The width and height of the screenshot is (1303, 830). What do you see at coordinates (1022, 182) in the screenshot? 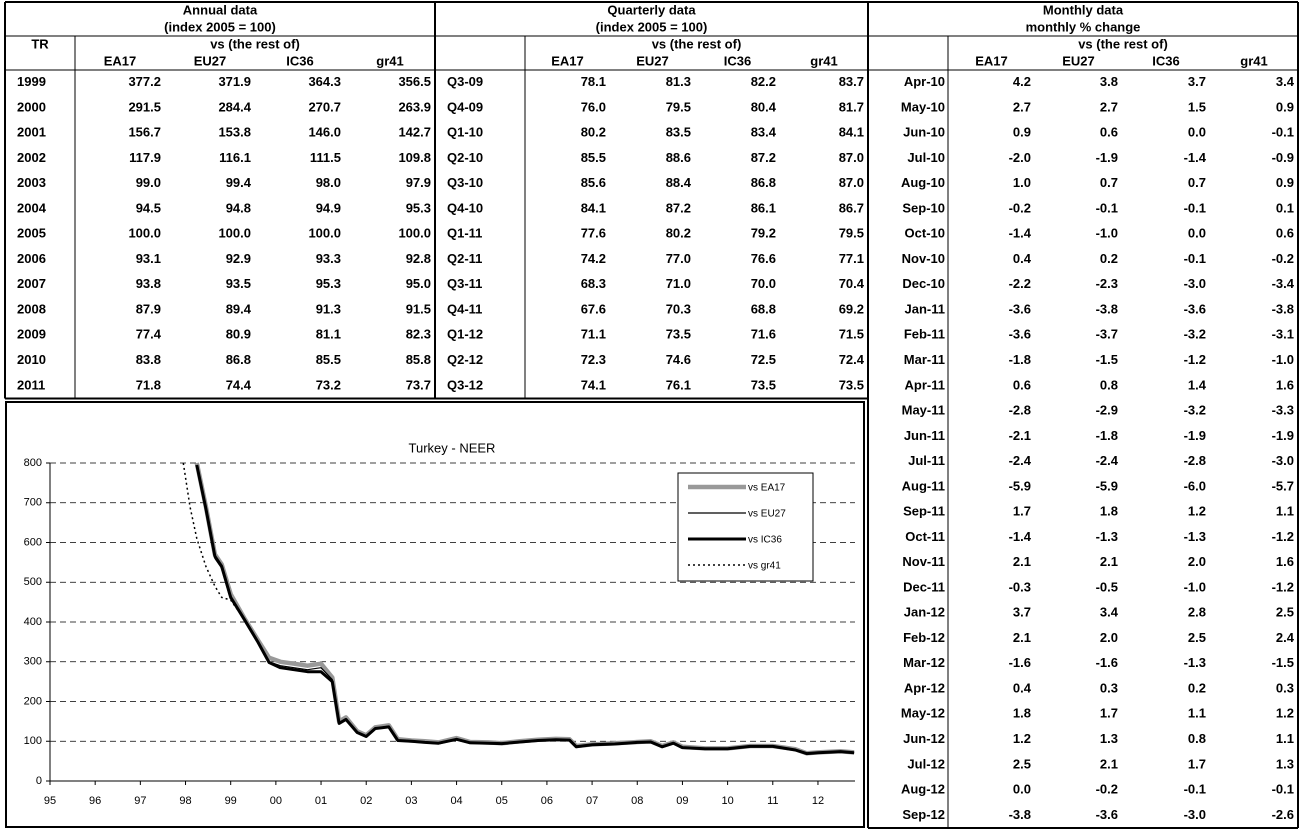
I see `cell: 1.0` at bounding box center [1022, 182].